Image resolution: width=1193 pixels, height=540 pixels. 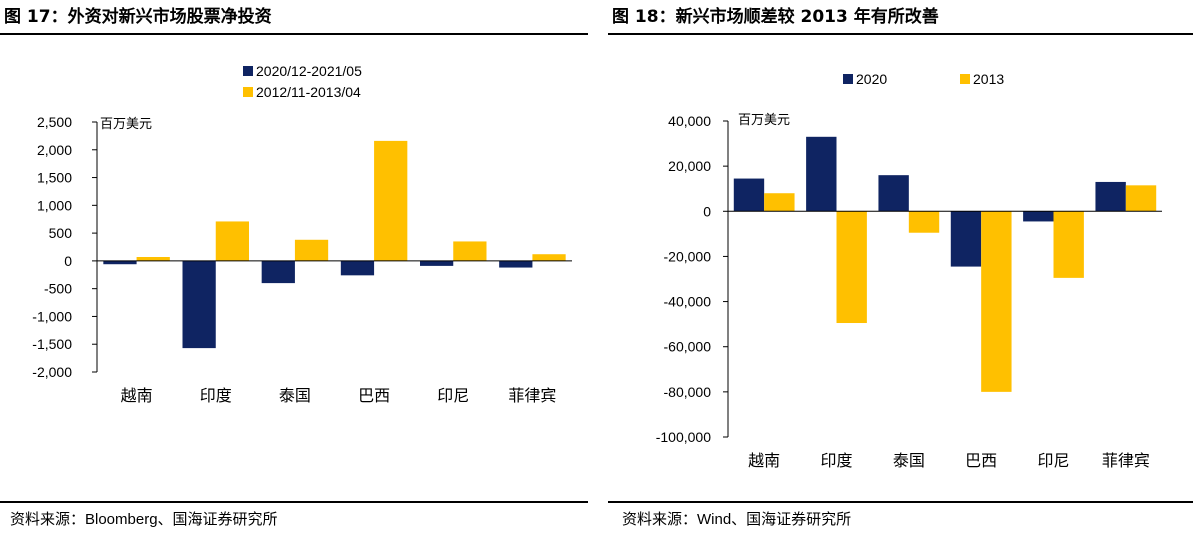 What do you see at coordinates (54, 205) in the screenshot?
I see `y-tick-label: 1,000` at bounding box center [54, 205].